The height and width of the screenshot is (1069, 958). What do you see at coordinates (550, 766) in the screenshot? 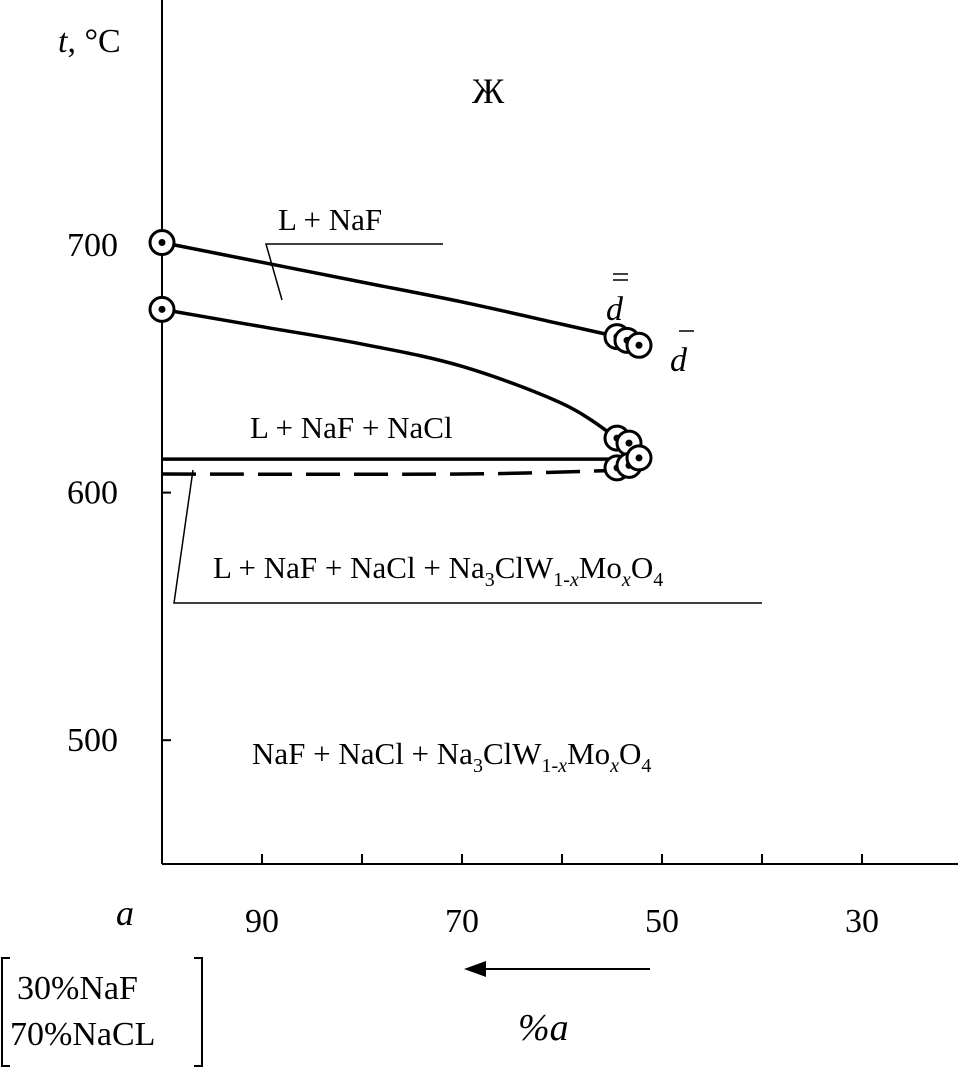
I see `solid-sub-1: 1-` at bounding box center [550, 766].